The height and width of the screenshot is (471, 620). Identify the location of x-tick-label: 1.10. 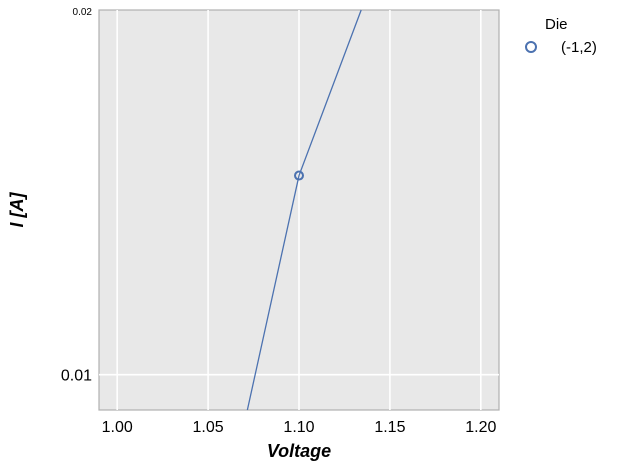
(298, 427).